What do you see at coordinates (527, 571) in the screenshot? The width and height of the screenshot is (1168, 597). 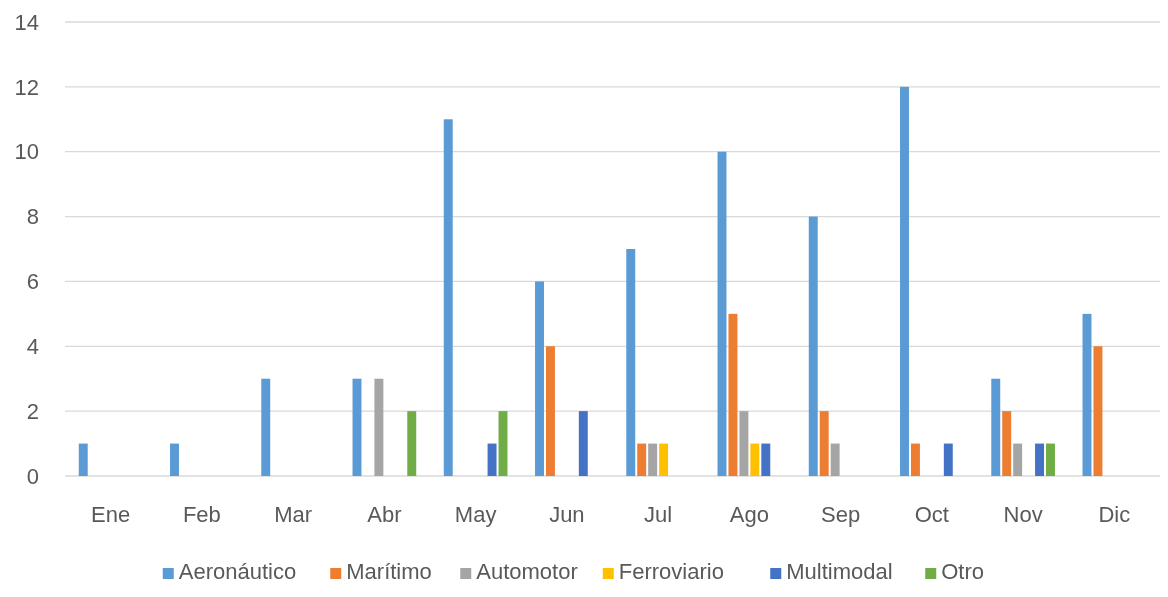 I see `legend-label: Automotor` at bounding box center [527, 571].